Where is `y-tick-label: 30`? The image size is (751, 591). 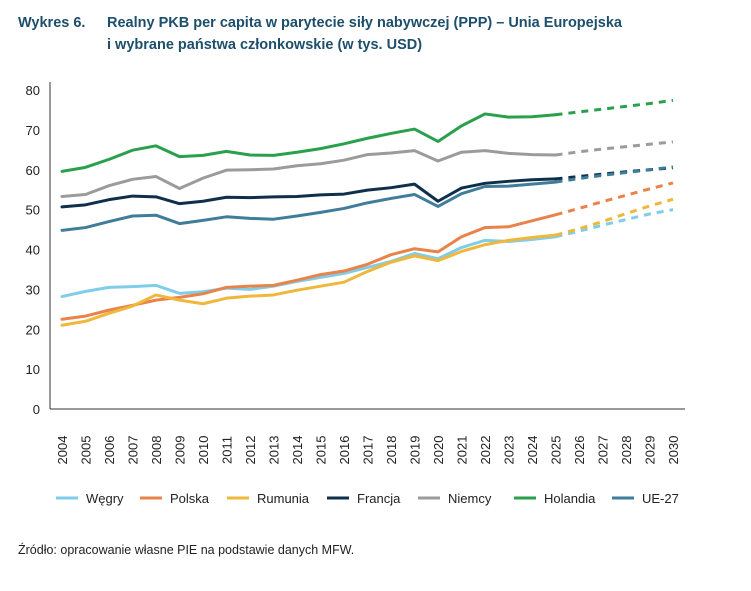 y-tick-label: 30 is located at coordinates (33, 289).